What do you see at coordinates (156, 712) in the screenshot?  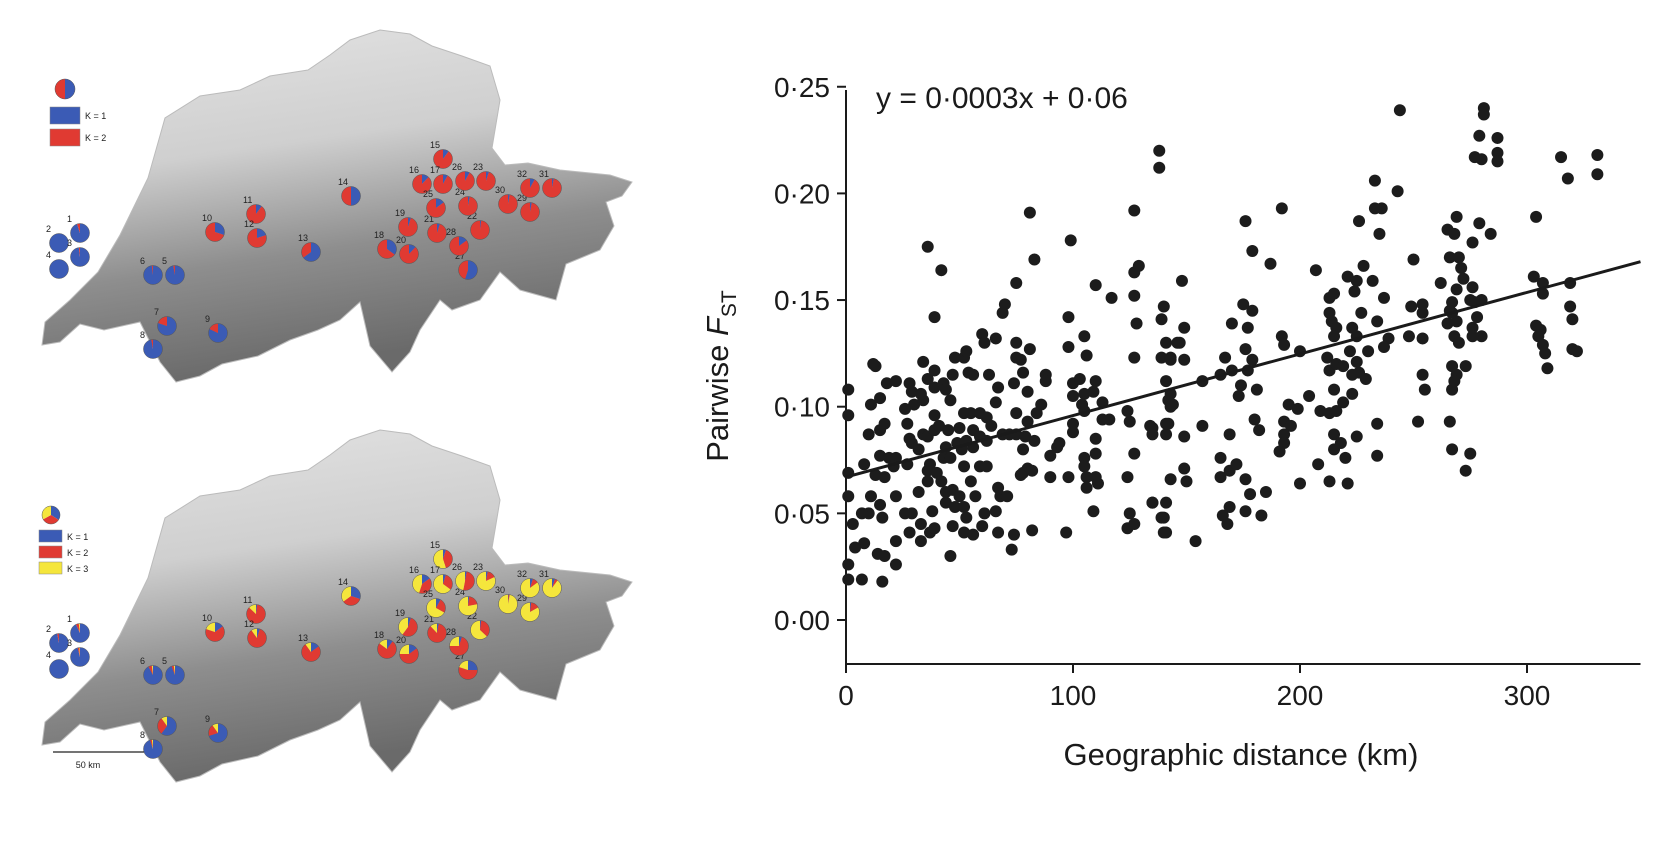 I see `population-label: 7` at bounding box center [156, 712].